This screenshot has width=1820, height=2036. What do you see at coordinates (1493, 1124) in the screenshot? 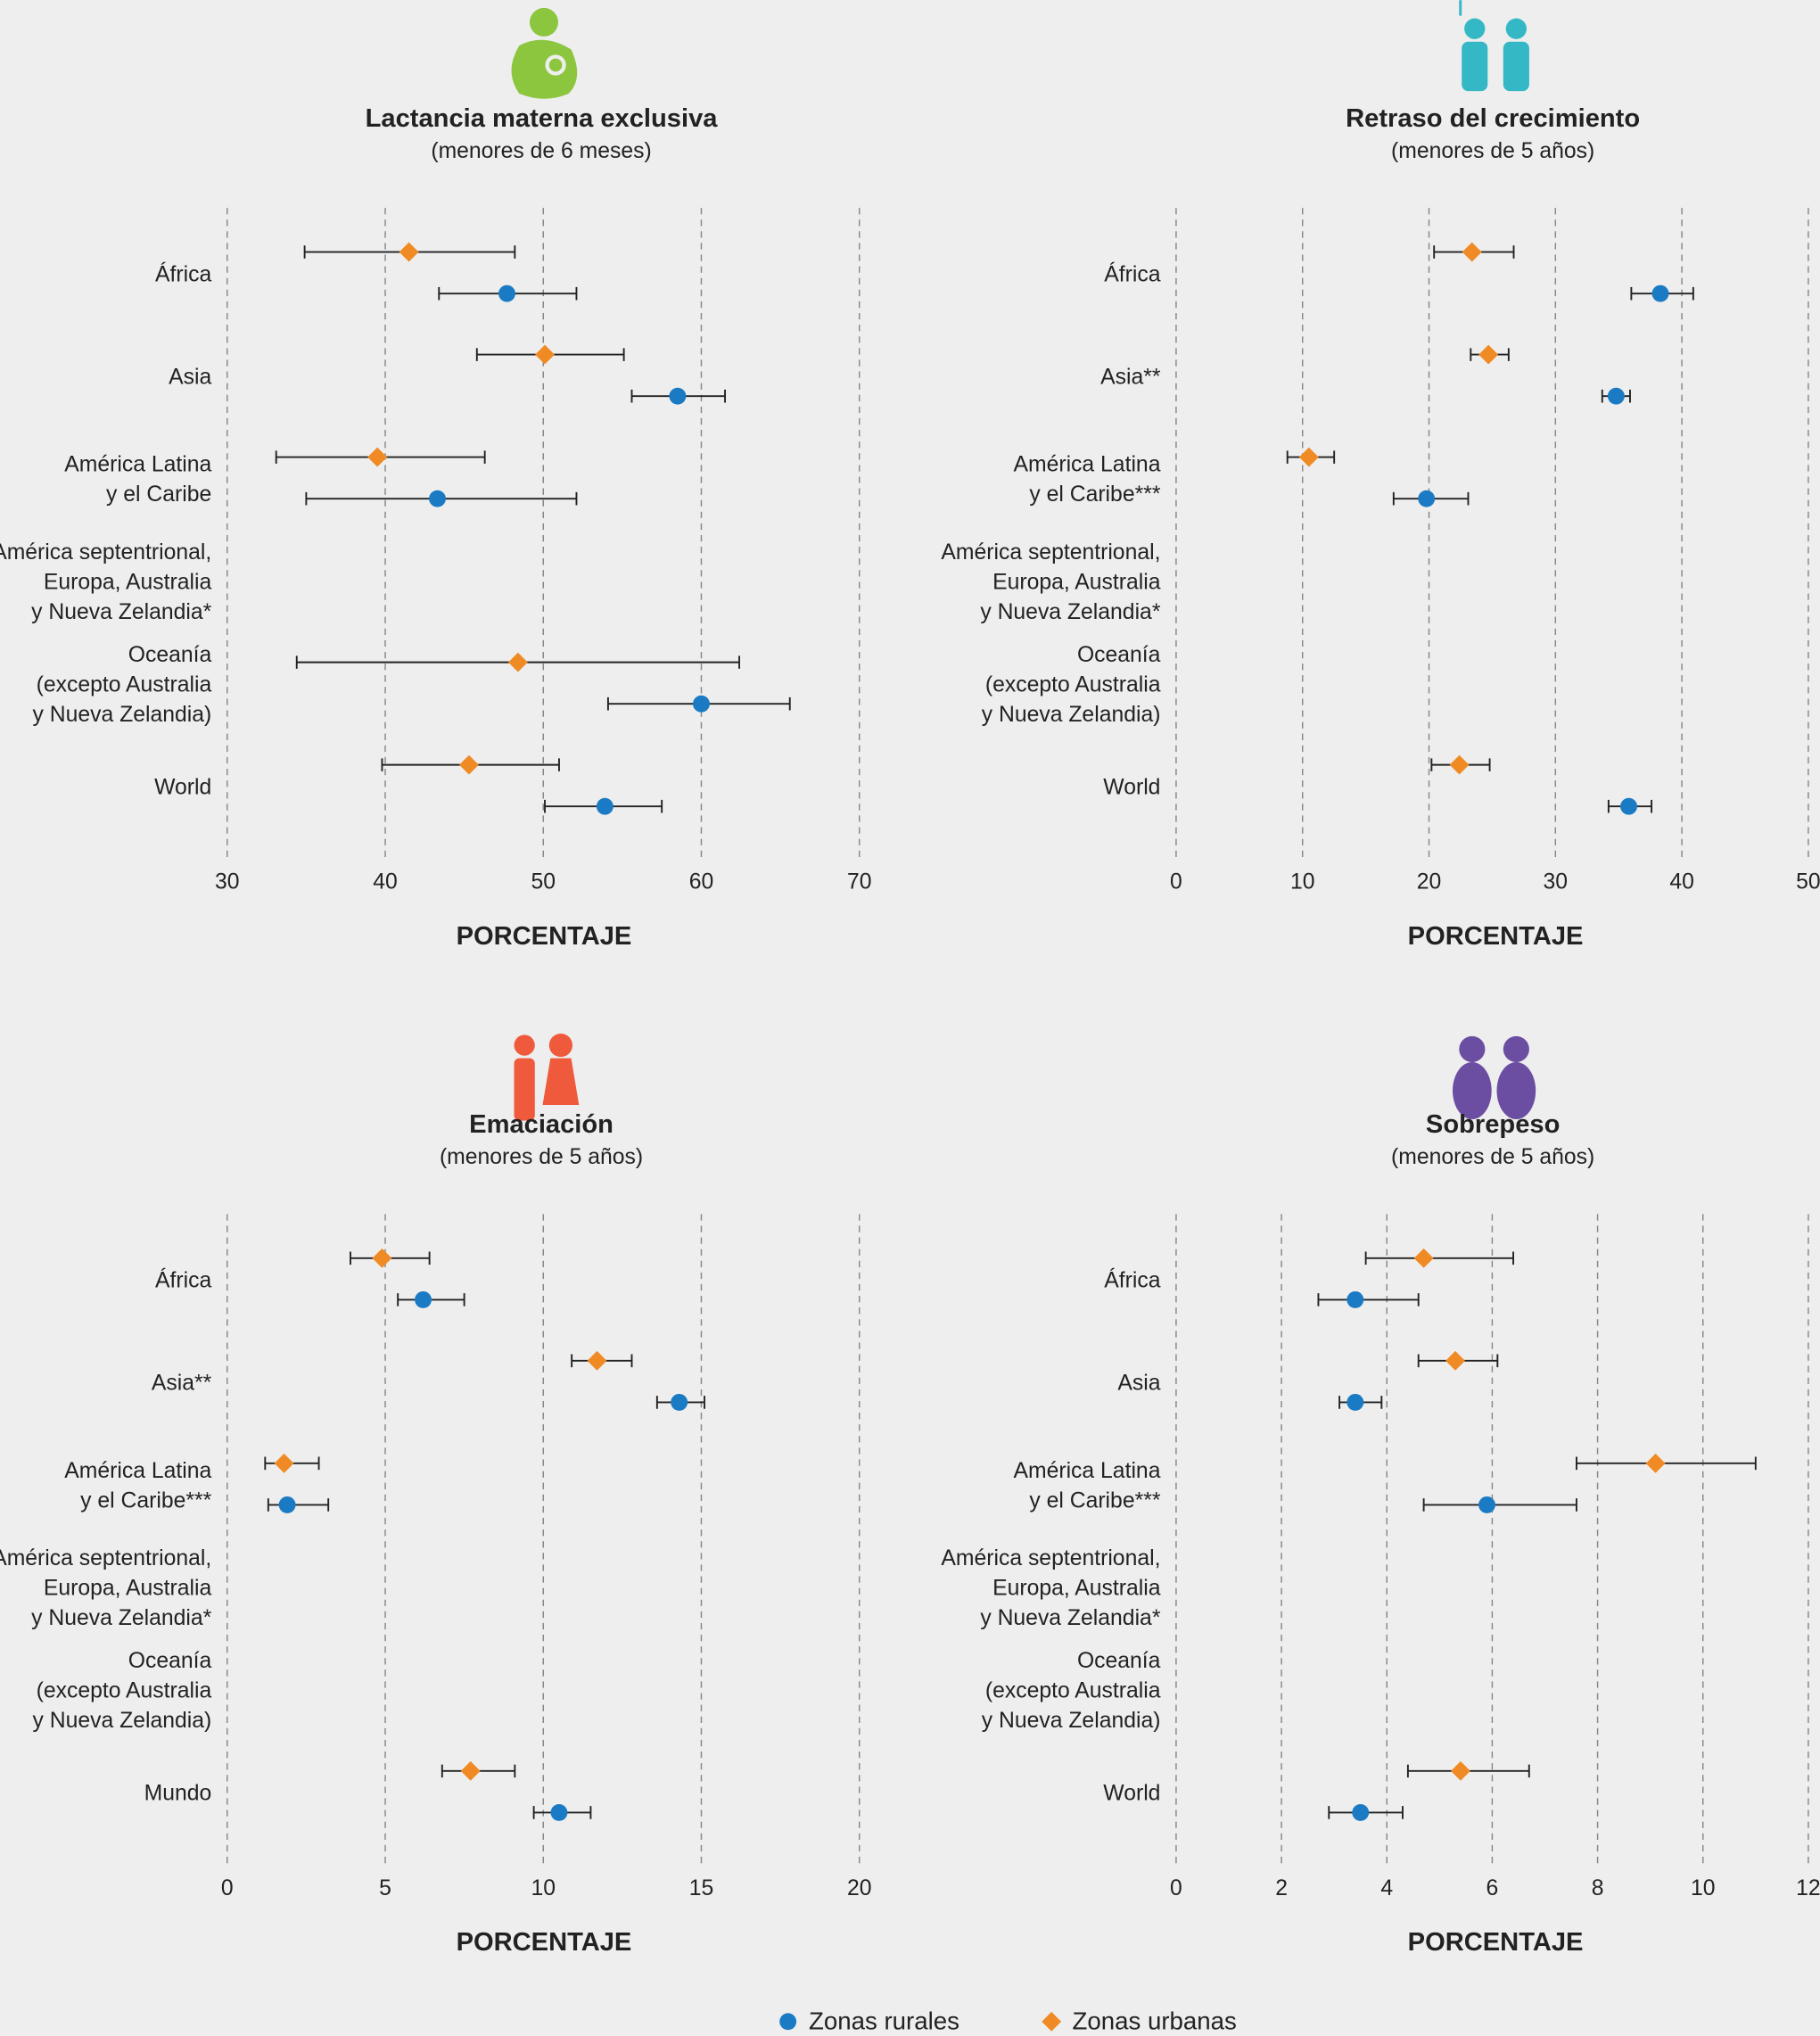
I see `chart-title: Sobrepeso` at bounding box center [1493, 1124].